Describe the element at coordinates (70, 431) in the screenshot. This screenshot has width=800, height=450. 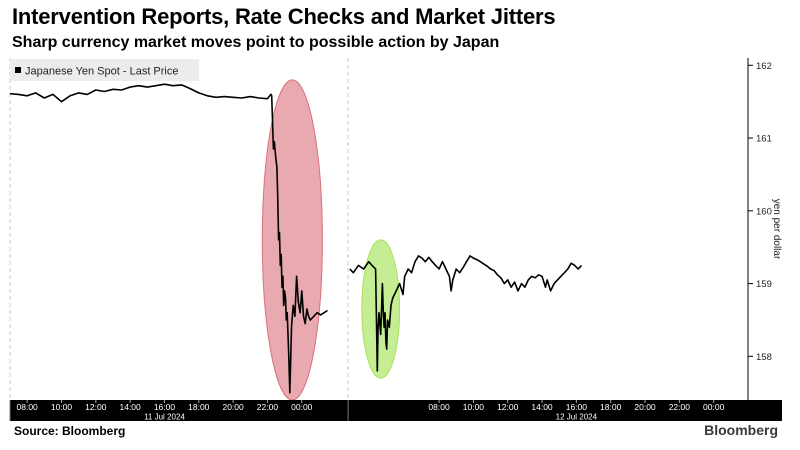
I see `source-note: Source: Bloomberg` at that location.